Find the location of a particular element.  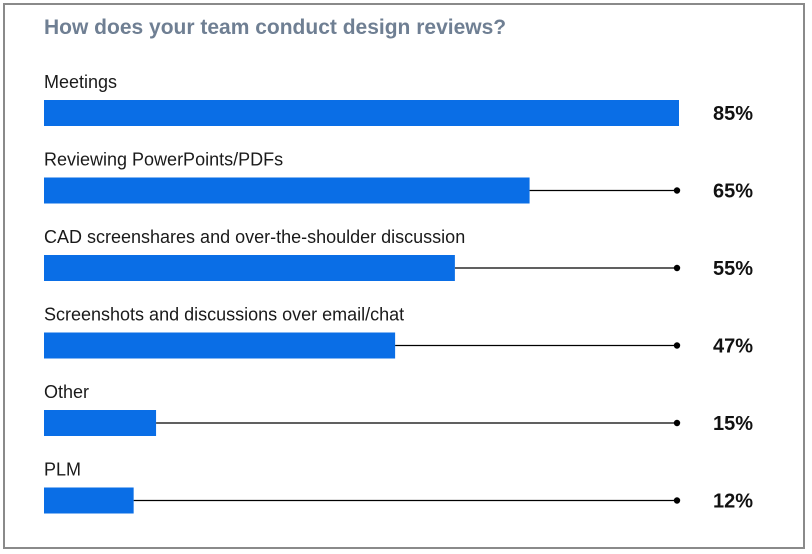

category-label: Reviewing PowerPoints/PDFs is located at coordinates (163, 160).